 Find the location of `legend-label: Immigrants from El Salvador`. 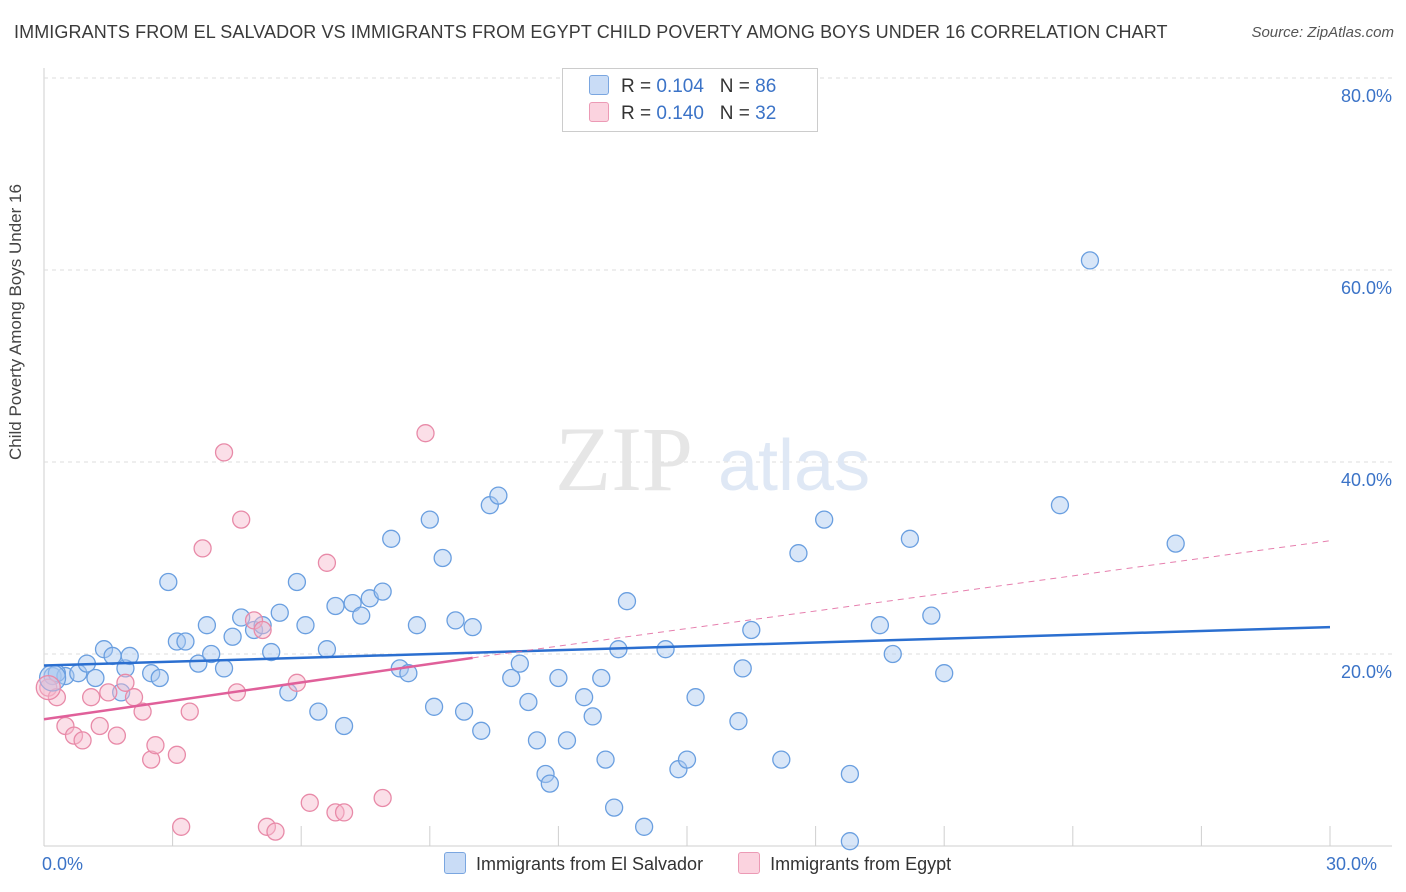

legend-label: Immigrants from El Salvador is located at coordinates (590, 864).